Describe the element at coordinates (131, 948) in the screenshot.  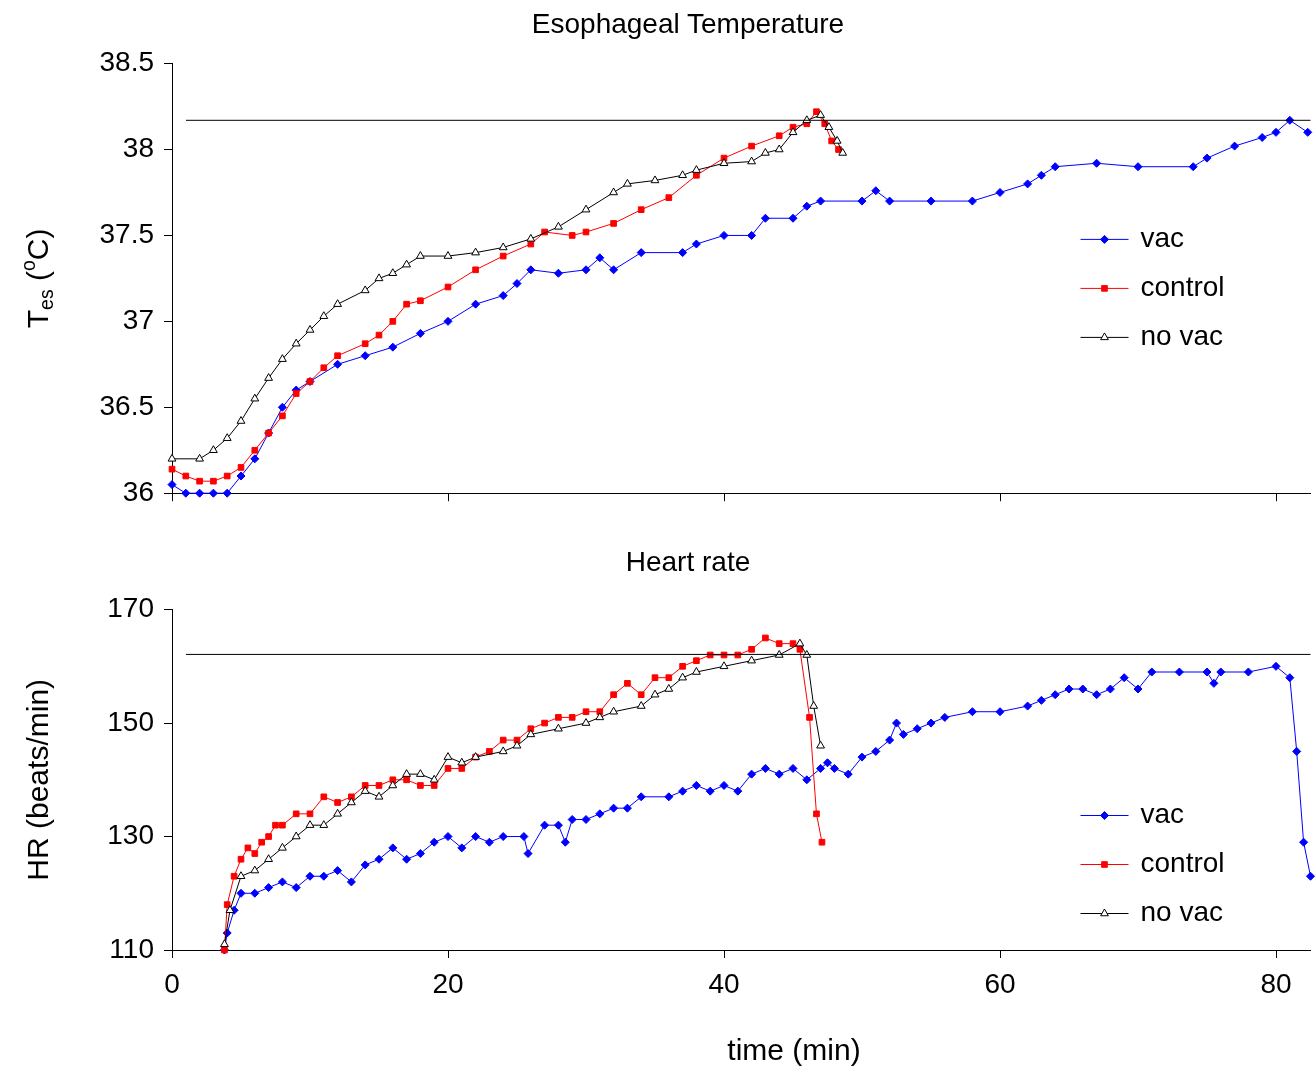
I see `y-tick-label: 110` at that location.